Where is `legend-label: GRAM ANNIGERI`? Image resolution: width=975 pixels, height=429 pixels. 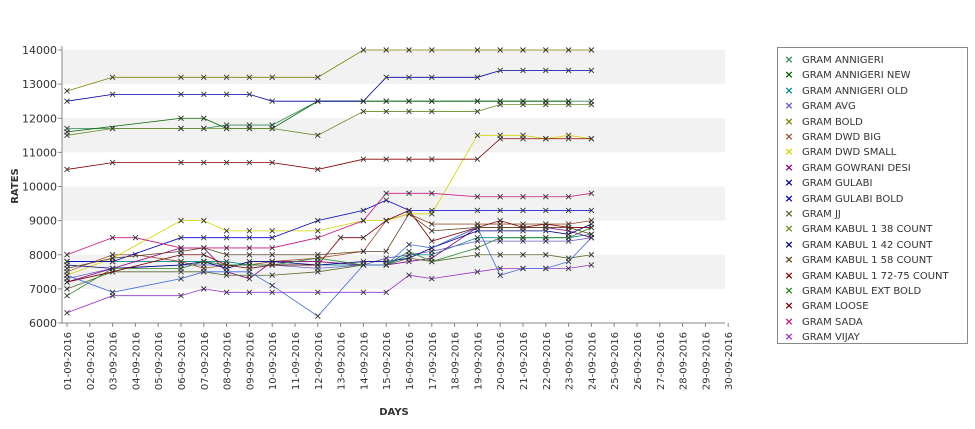
legend-label: GRAM ANNIGERI is located at coordinates (843, 60).